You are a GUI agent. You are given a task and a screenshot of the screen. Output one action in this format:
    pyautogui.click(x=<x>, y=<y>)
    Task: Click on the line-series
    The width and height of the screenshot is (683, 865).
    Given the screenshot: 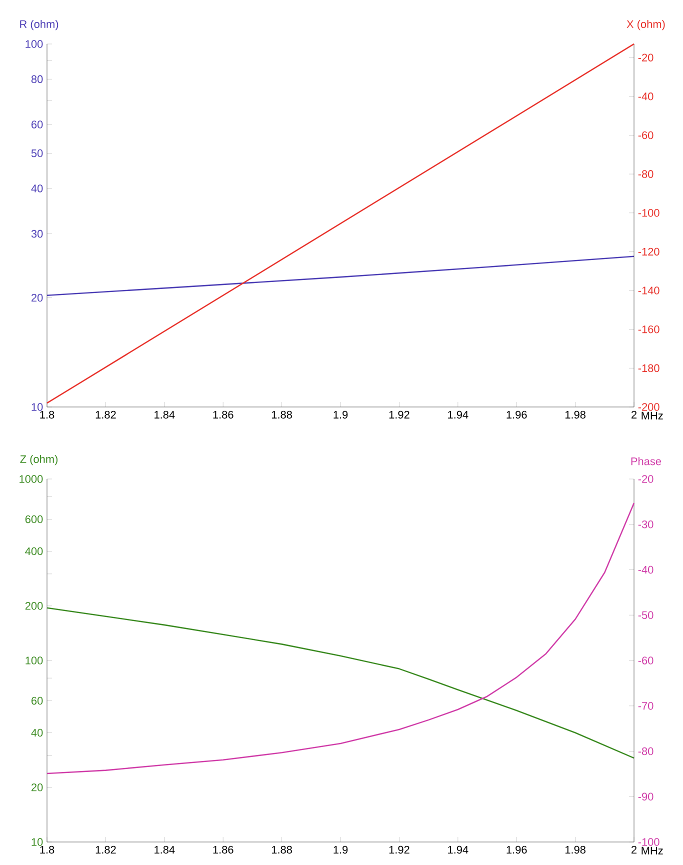 What is the action you would take?
    pyautogui.click(x=340, y=276)
    